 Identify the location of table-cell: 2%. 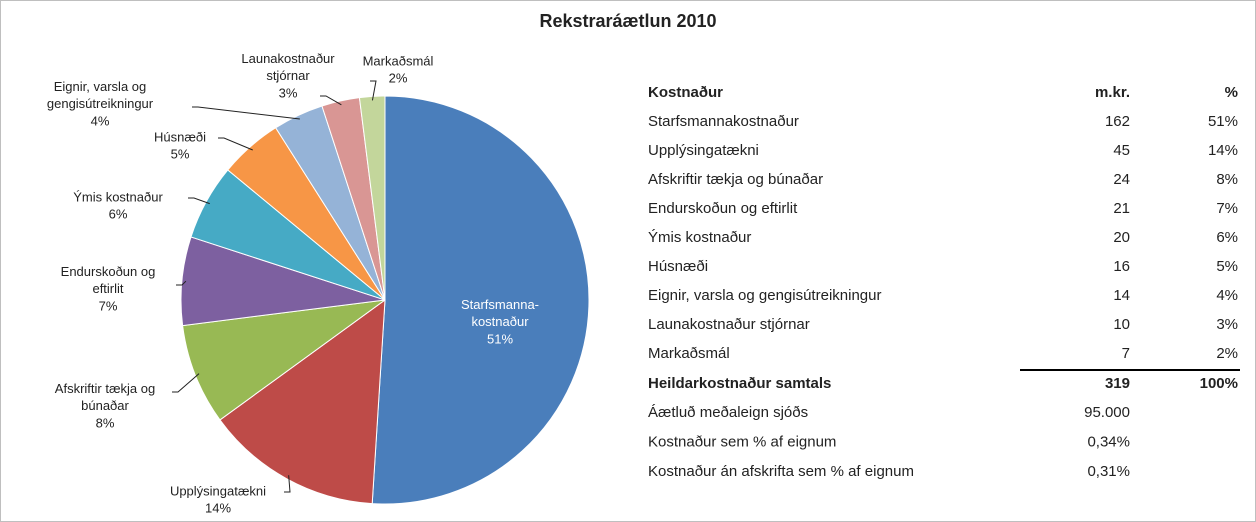
(1227, 353).